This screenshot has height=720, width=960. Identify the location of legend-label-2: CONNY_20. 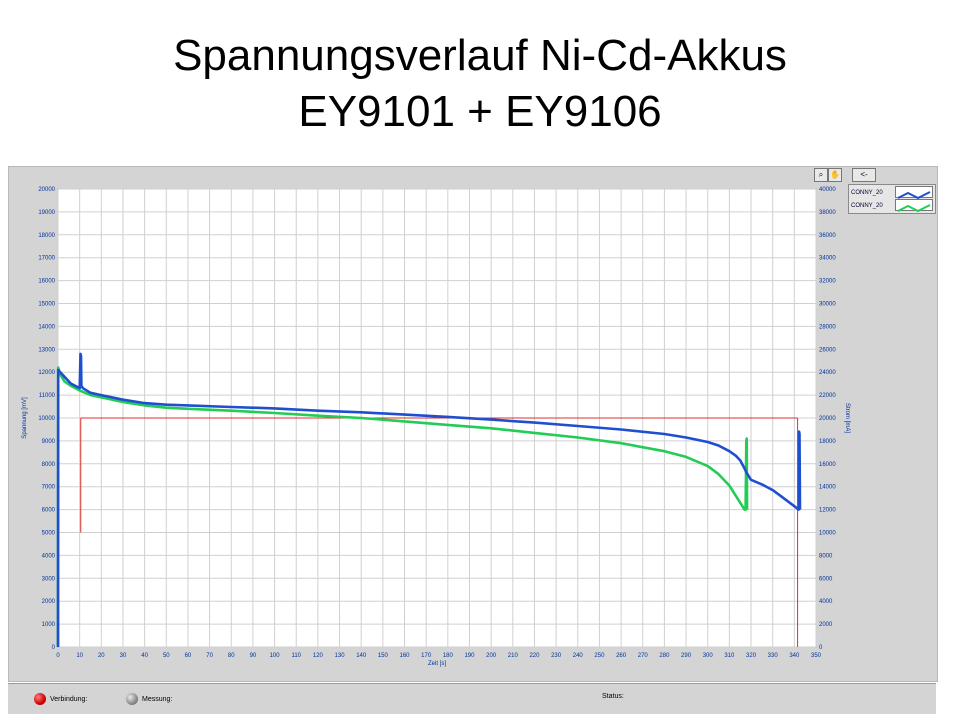
(867, 206).